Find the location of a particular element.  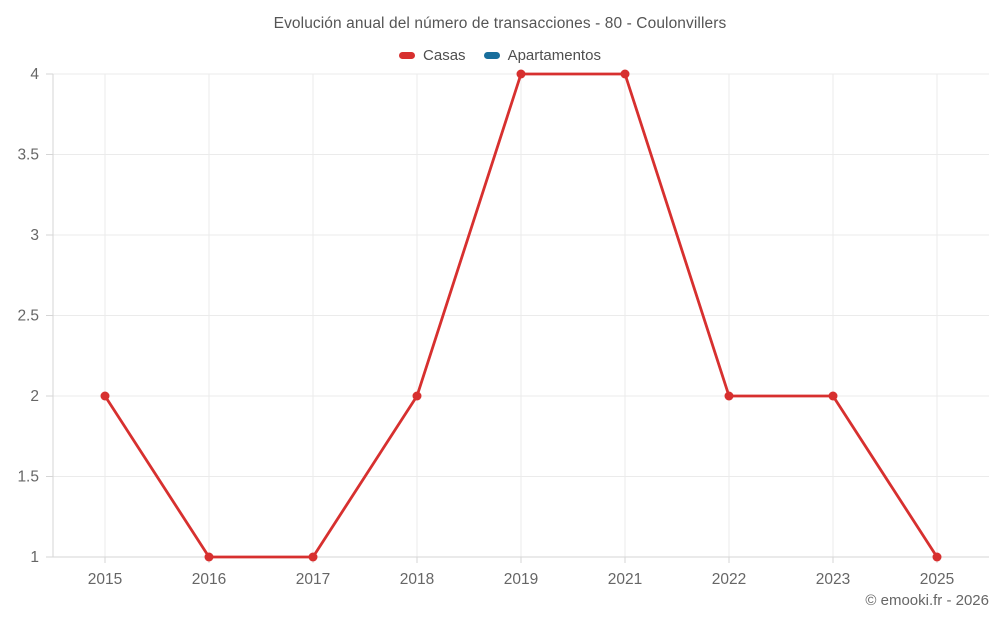

copyright: © emooki.fr - 2026 is located at coordinates (927, 600).